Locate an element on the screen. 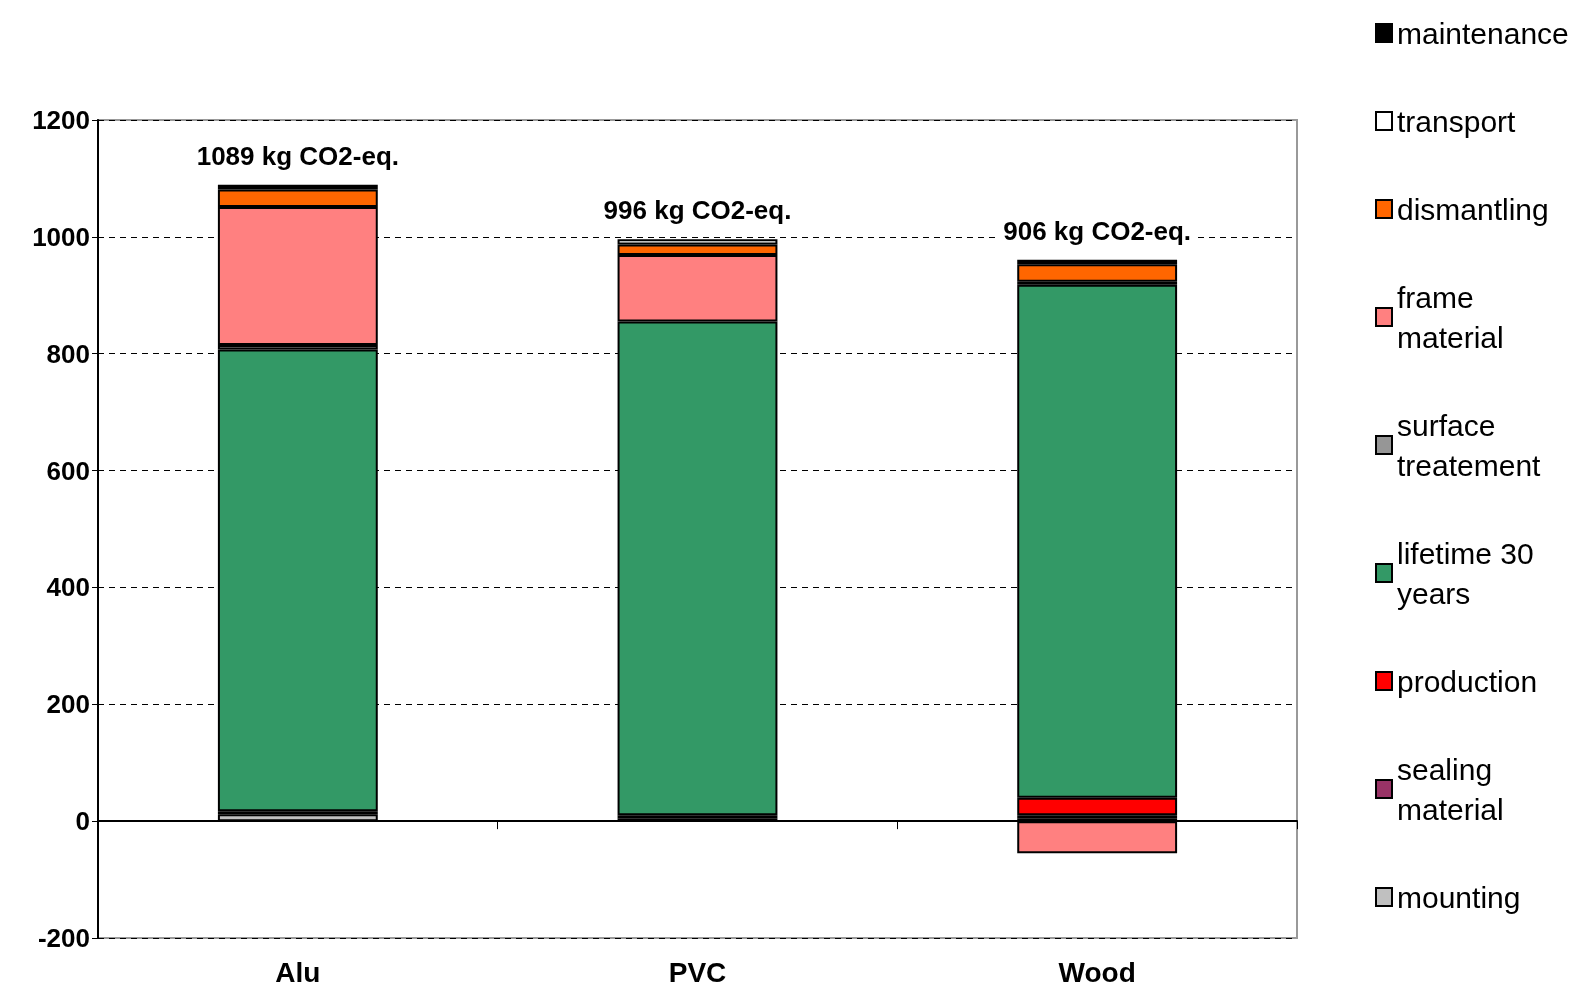 This screenshot has height=986, width=1595. y-tick-label: 800 is located at coordinates (68, 353).